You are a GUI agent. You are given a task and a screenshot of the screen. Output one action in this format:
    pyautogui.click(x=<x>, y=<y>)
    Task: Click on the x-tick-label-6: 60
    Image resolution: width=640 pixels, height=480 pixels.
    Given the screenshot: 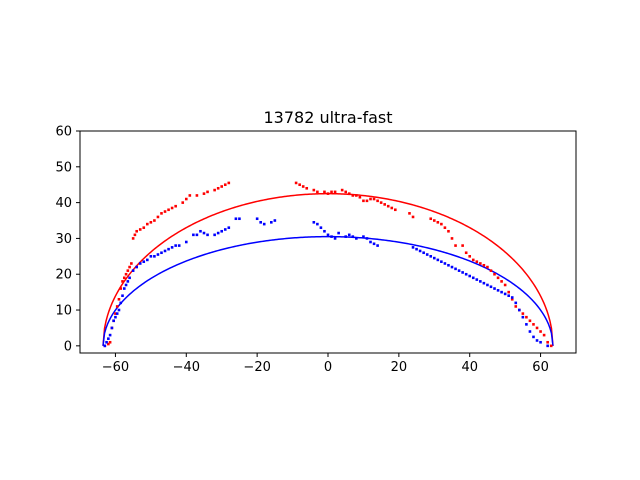 What is the action you would take?
    pyautogui.click(x=540, y=367)
    